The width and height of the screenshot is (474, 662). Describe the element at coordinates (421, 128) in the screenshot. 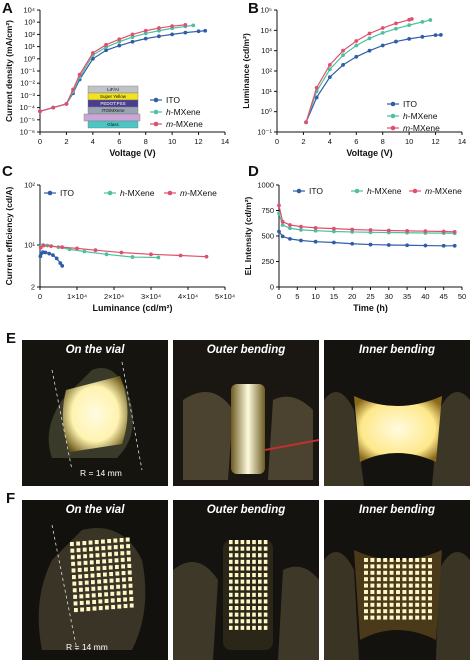

I see `legend-label: m-MXene` at that location.